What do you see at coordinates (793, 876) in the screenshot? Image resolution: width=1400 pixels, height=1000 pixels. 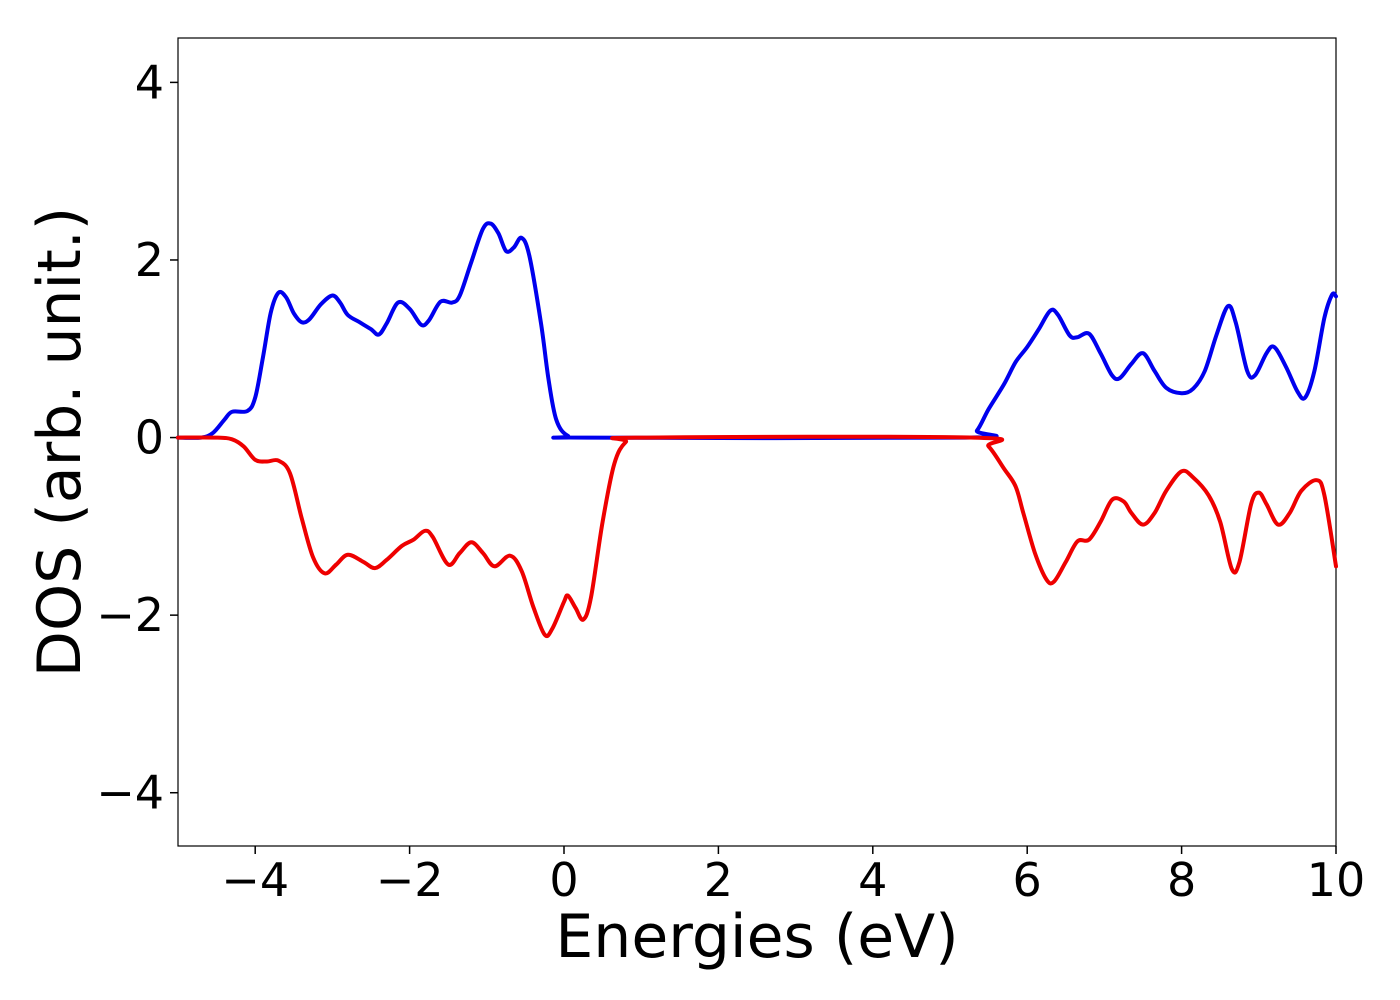 I see `x-axis: −4 −2 0 2 4 6 8 10` at bounding box center [793, 876].